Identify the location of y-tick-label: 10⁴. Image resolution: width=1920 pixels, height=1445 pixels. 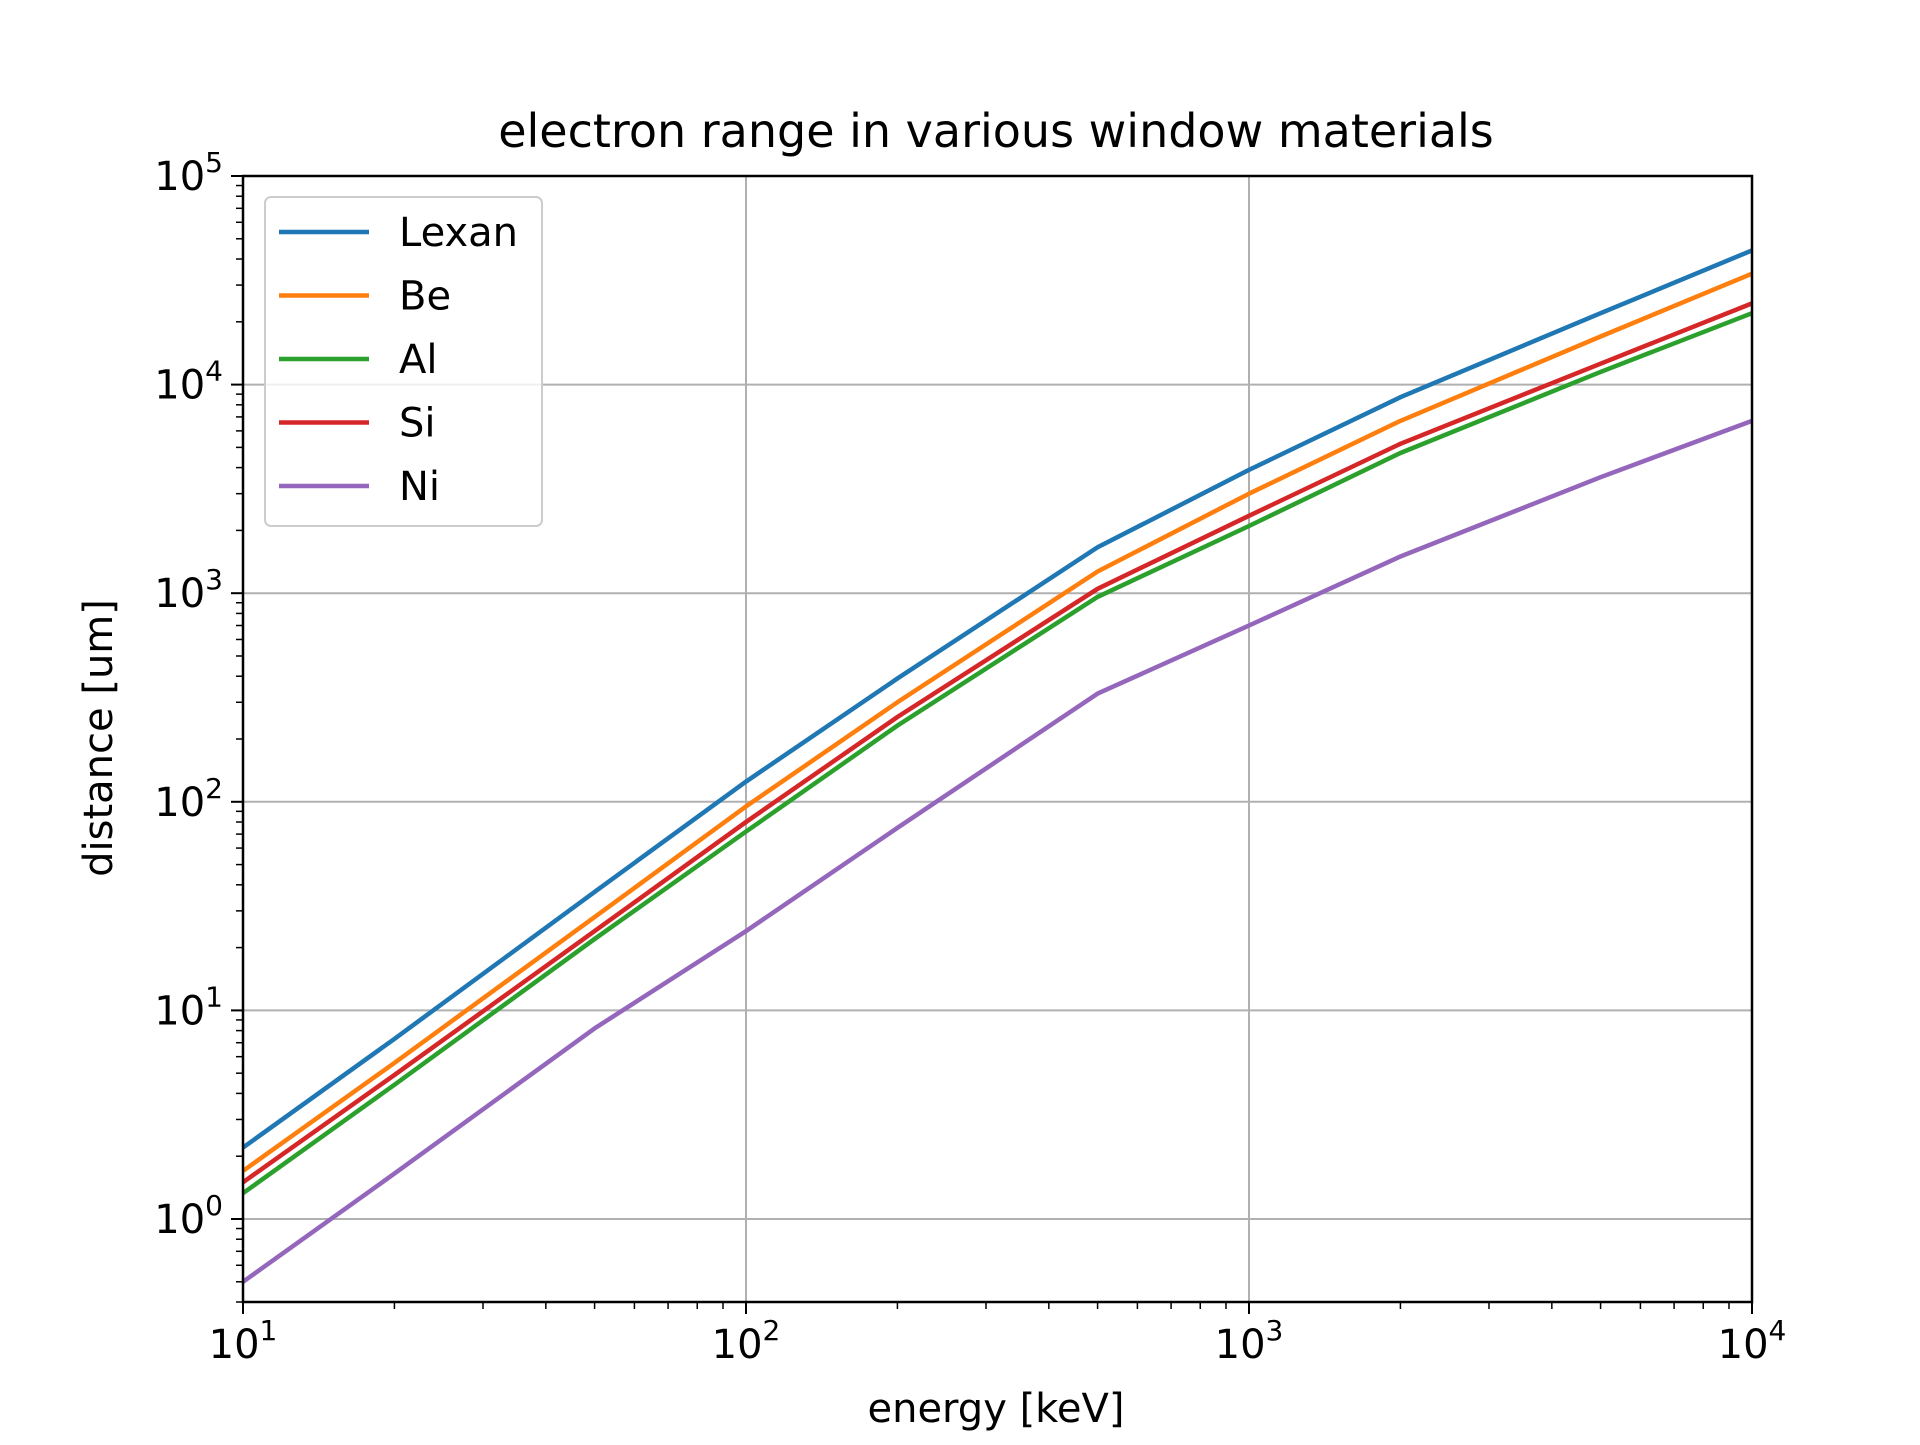
(188, 382).